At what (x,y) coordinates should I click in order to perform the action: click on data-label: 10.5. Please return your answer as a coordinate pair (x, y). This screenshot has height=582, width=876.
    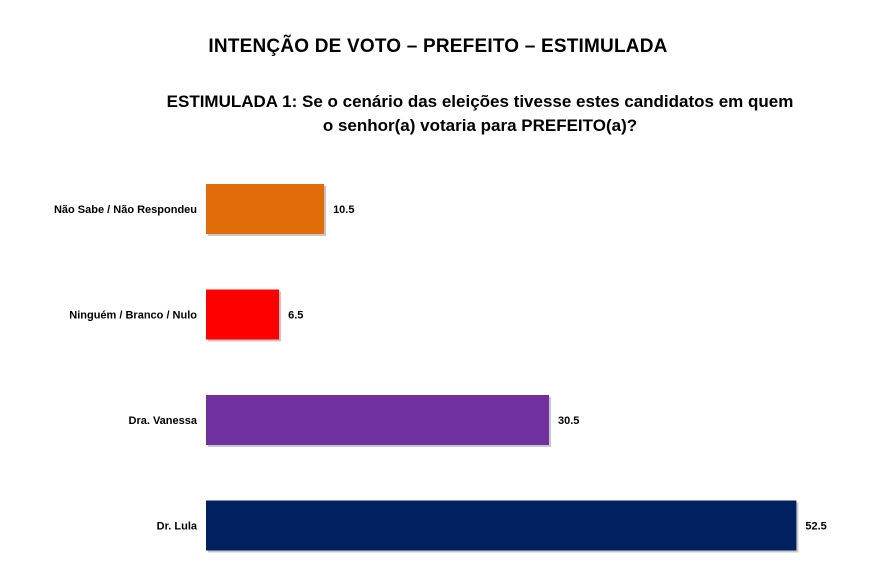
    Looking at the image, I should click on (343, 210).